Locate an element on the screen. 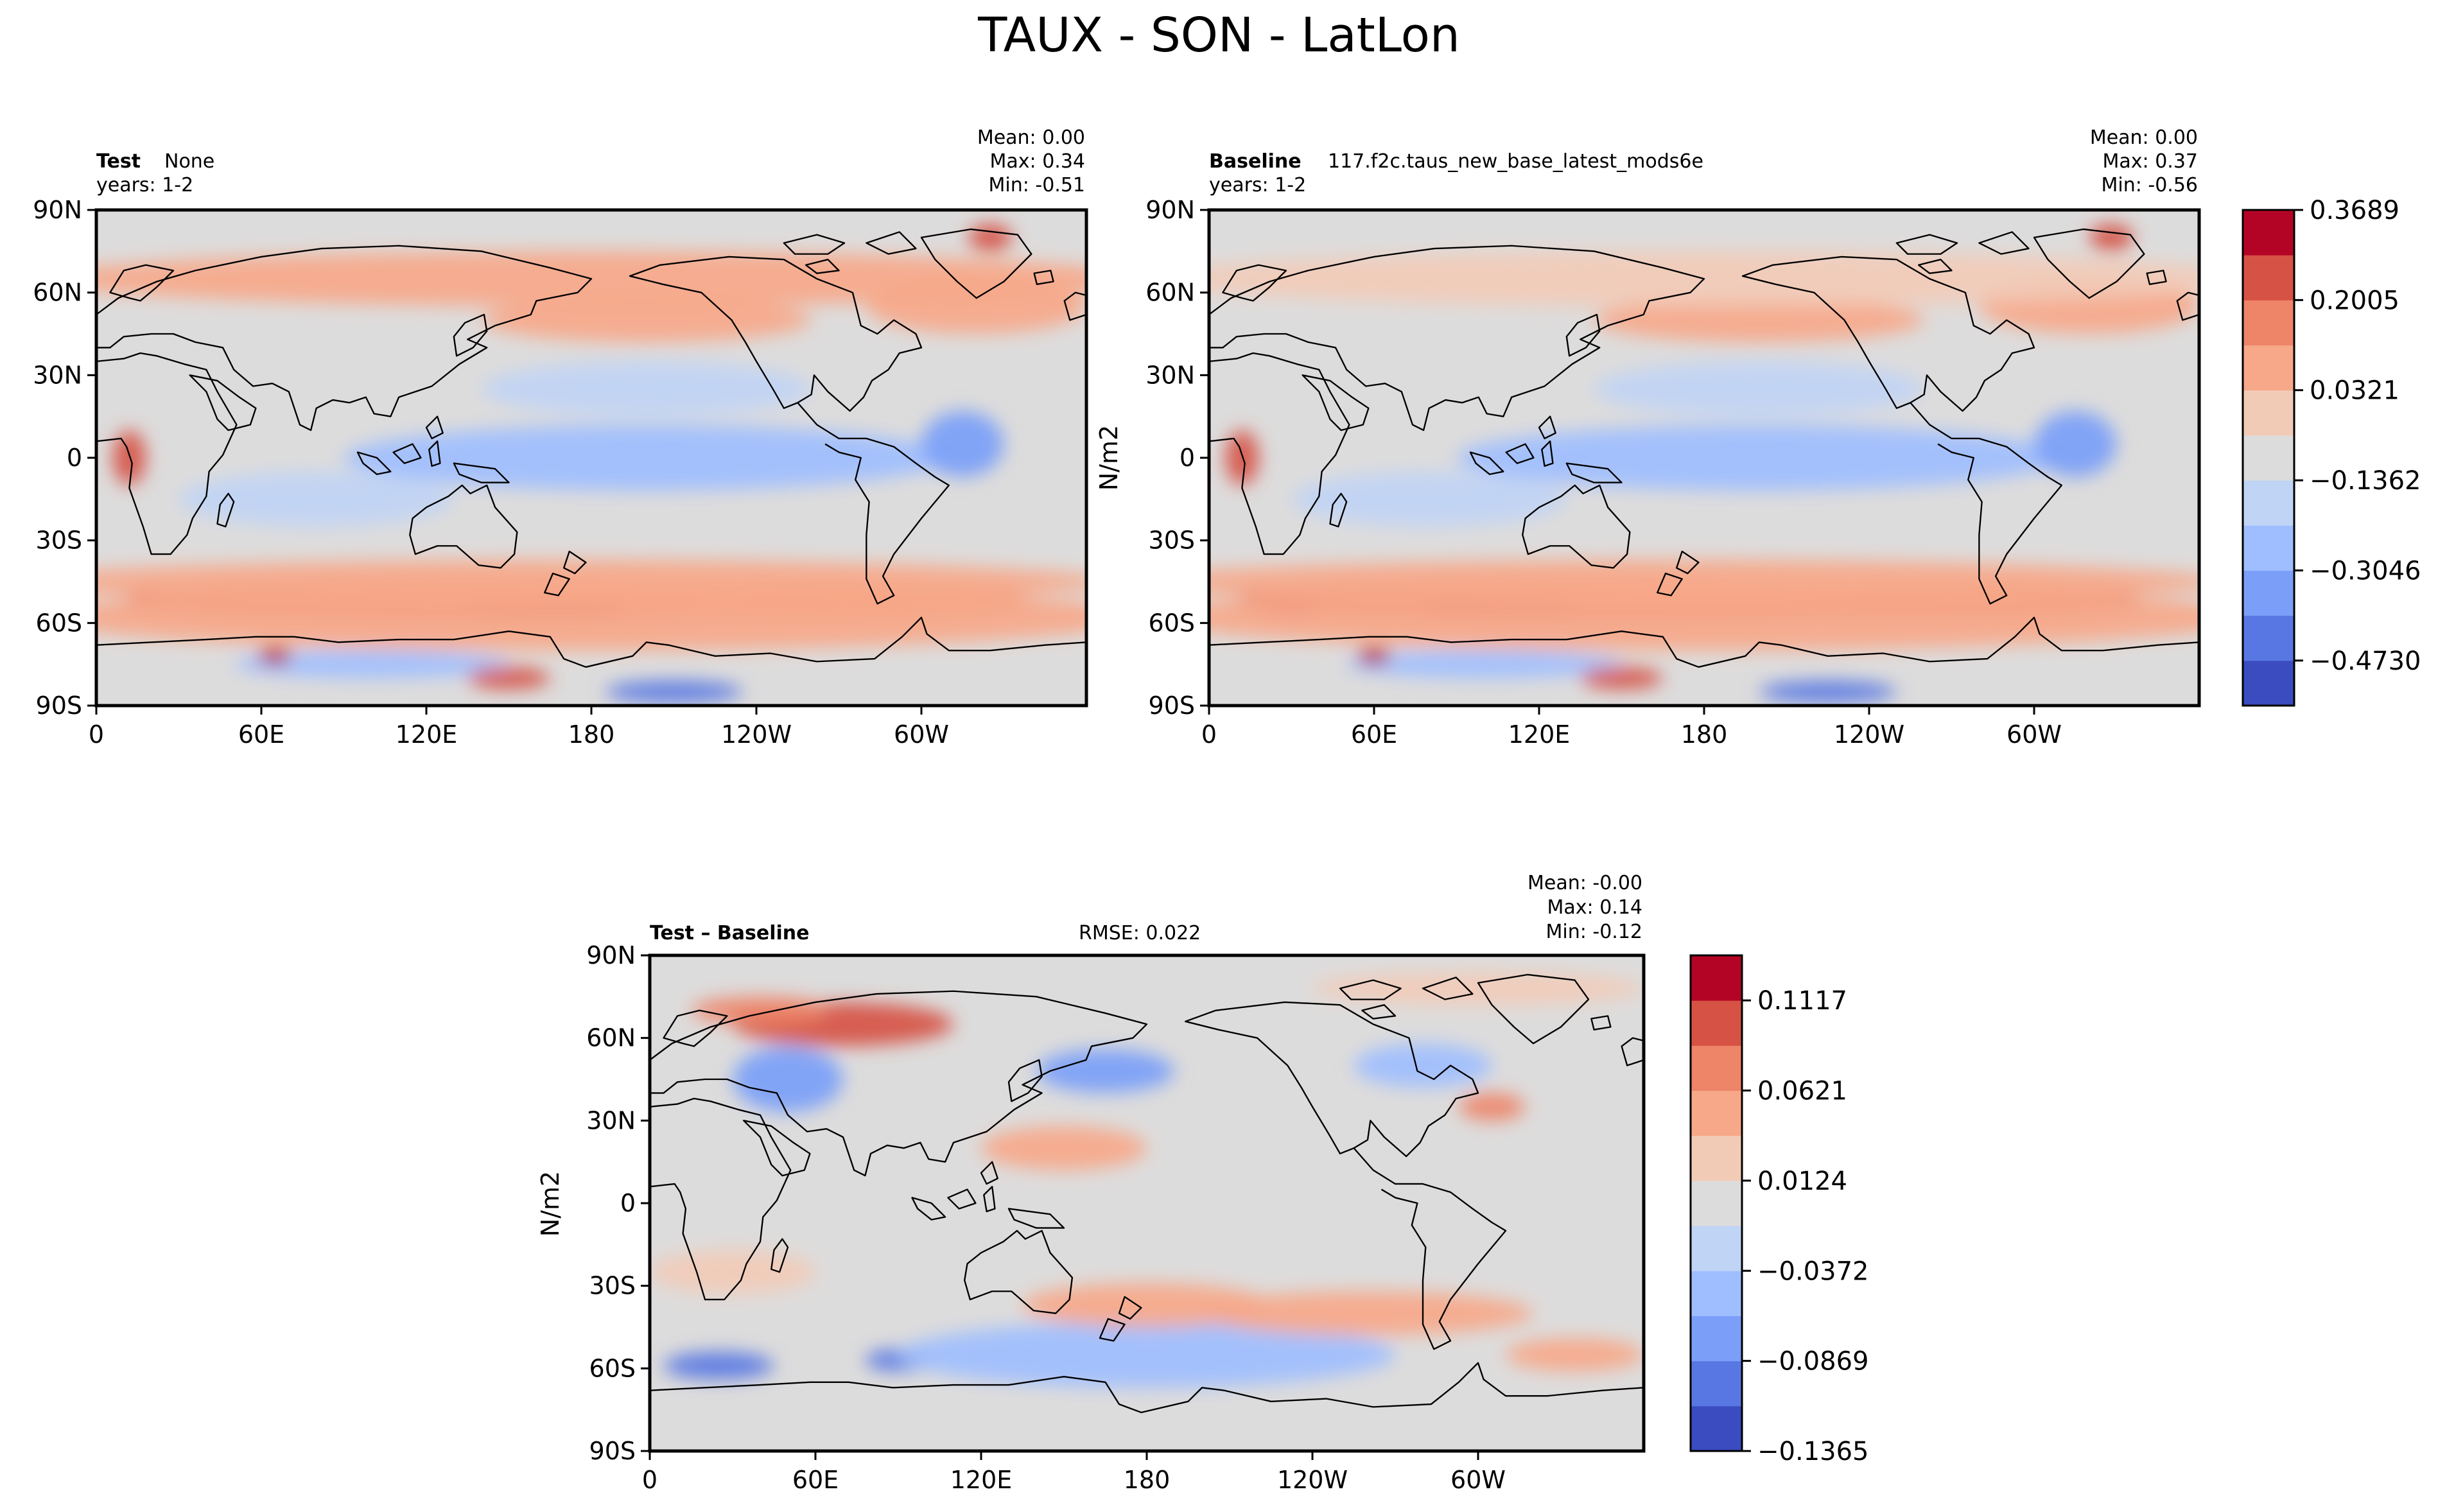  colorbar-diff-tick-label-1: 0.0621 is located at coordinates (1802, 1091).